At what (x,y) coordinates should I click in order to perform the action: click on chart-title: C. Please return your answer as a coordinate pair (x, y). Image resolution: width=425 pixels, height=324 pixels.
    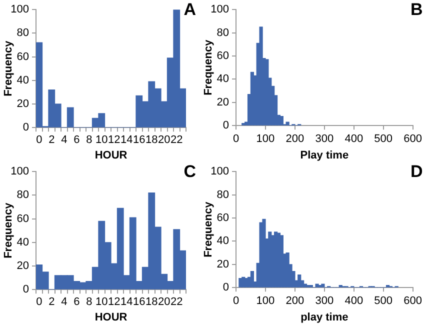
    Looking at the image, I should click on (190, 172).